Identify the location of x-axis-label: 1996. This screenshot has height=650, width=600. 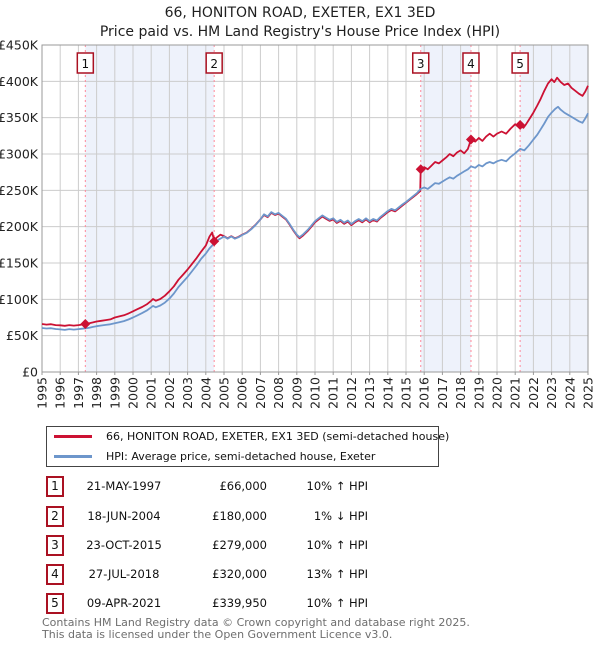
(60, 393).